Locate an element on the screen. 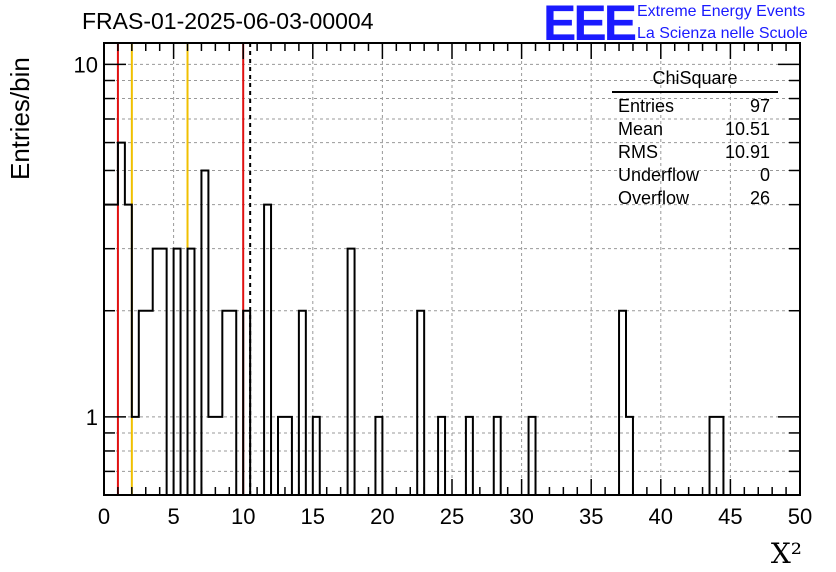  stats-title: ChiSquare is located at coordinates (695, 80).